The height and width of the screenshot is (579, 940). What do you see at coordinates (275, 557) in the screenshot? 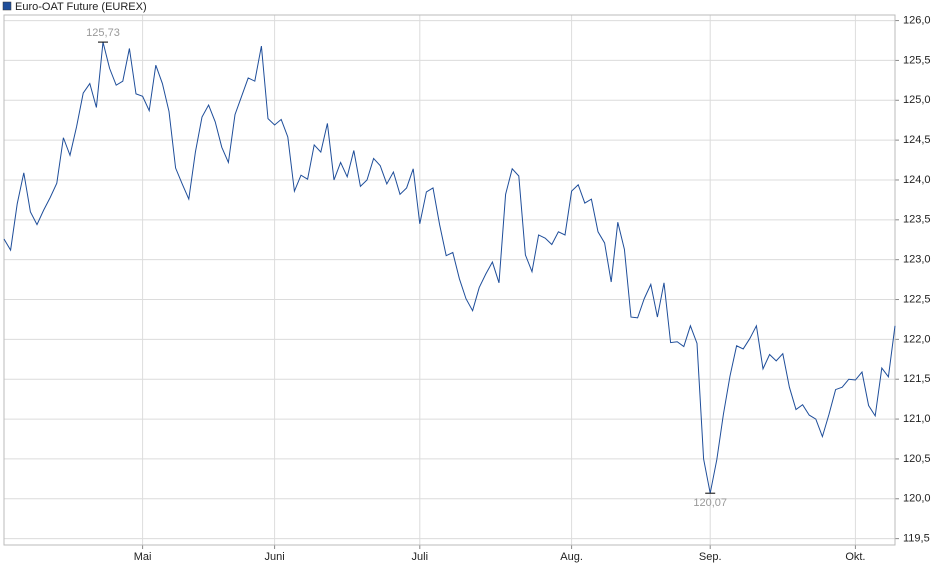
I see `x-tick-label: Juni` at bounding box center [275, 557].